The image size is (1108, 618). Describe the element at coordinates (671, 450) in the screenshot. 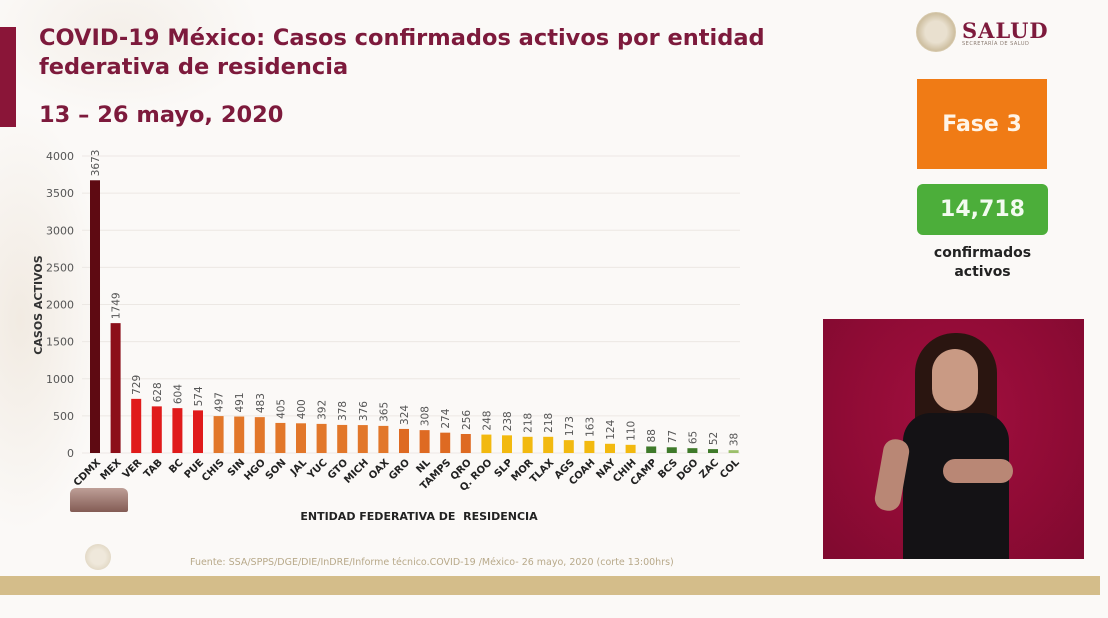

I see `bar-bcs` at that location.